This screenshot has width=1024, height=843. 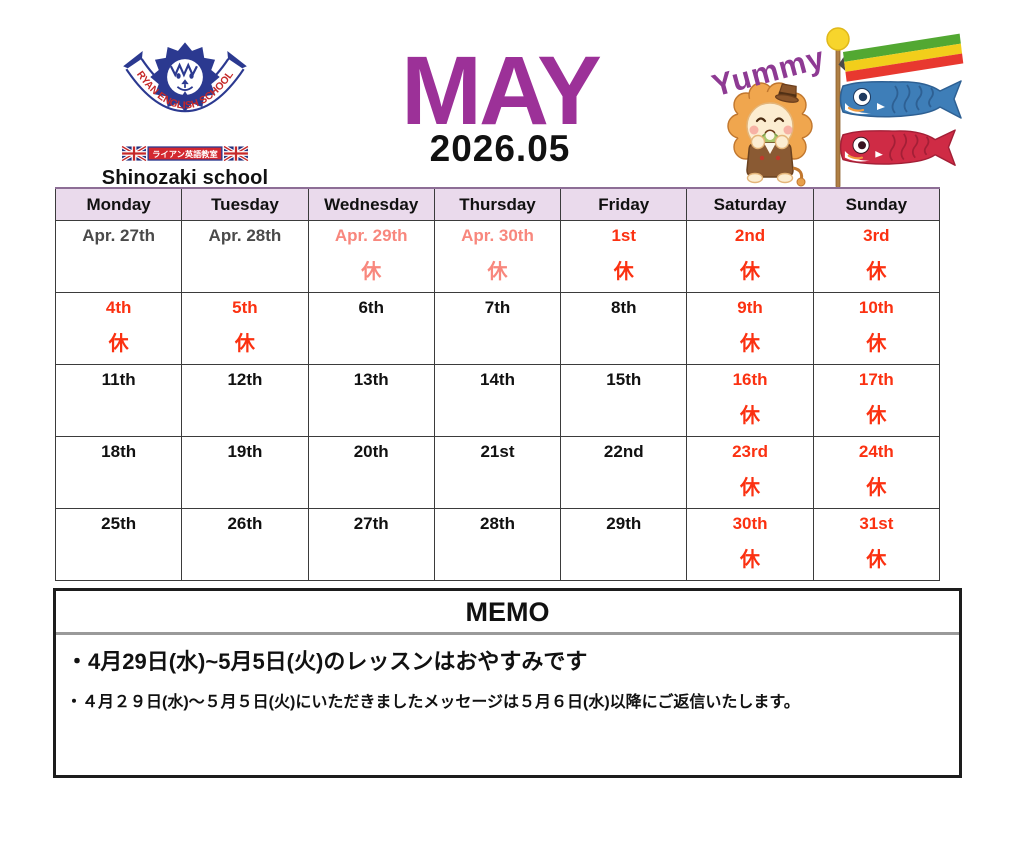 I want to click on date-label: 23rd, so click(x=750, y=451).